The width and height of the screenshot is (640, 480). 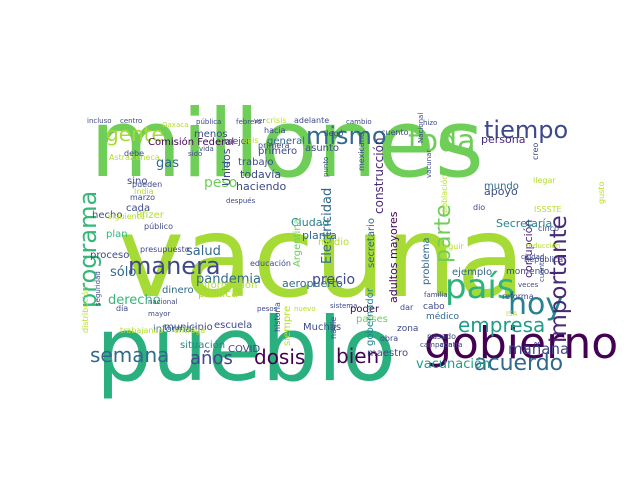 I want to click on word-pueblo: pueblo, so click(x=246, y=349).